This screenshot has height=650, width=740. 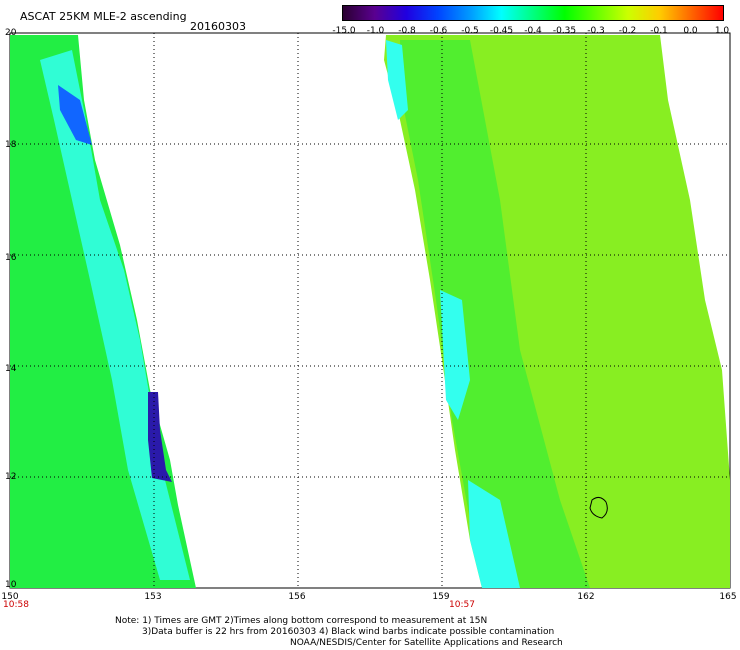 What do you see at coordinates (596, 31) in the screenshot?
I see `colorbar-label: -0.3` at bounding box center [596, 31].